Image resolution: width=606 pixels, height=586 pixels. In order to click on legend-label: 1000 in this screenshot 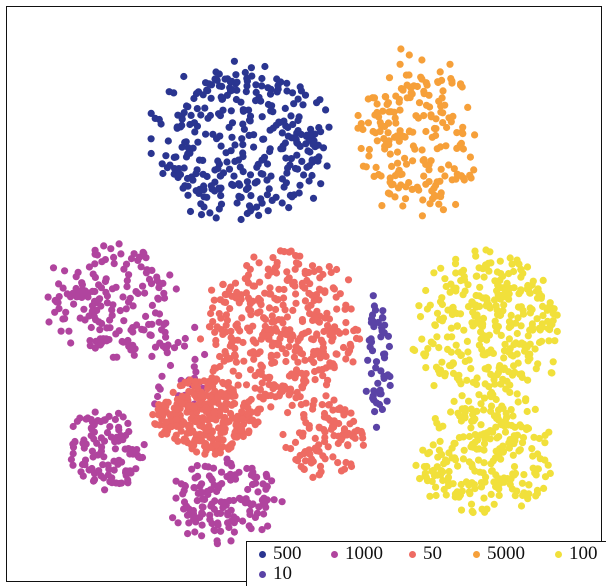, I will do `click(364, 553)`.